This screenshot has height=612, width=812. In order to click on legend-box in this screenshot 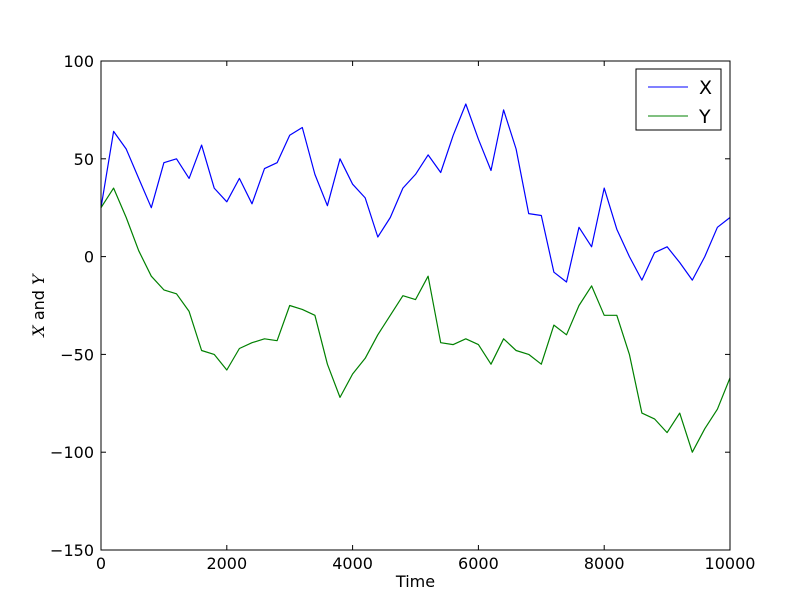, I will do `click(678, 99)`.